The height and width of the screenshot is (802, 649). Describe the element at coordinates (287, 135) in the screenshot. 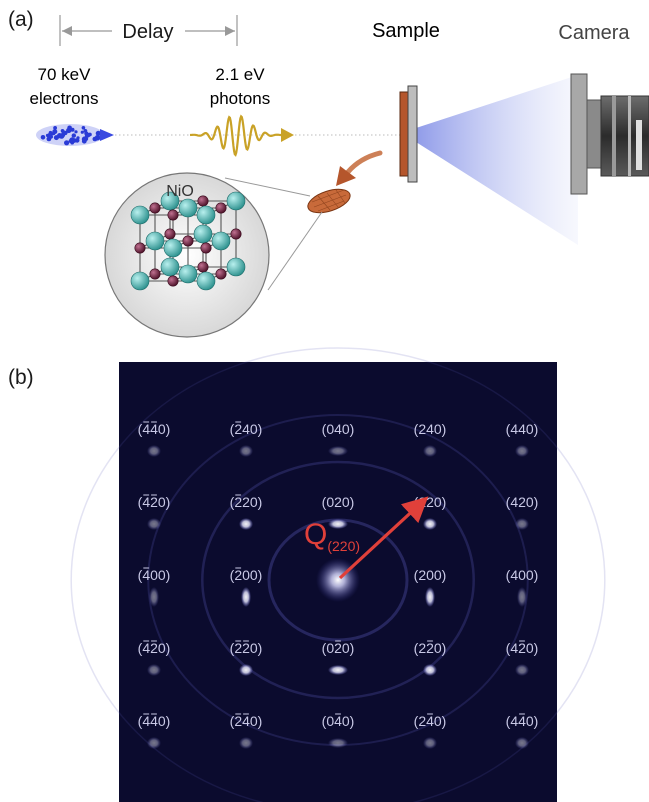

I see `photon-arrow` at that location.